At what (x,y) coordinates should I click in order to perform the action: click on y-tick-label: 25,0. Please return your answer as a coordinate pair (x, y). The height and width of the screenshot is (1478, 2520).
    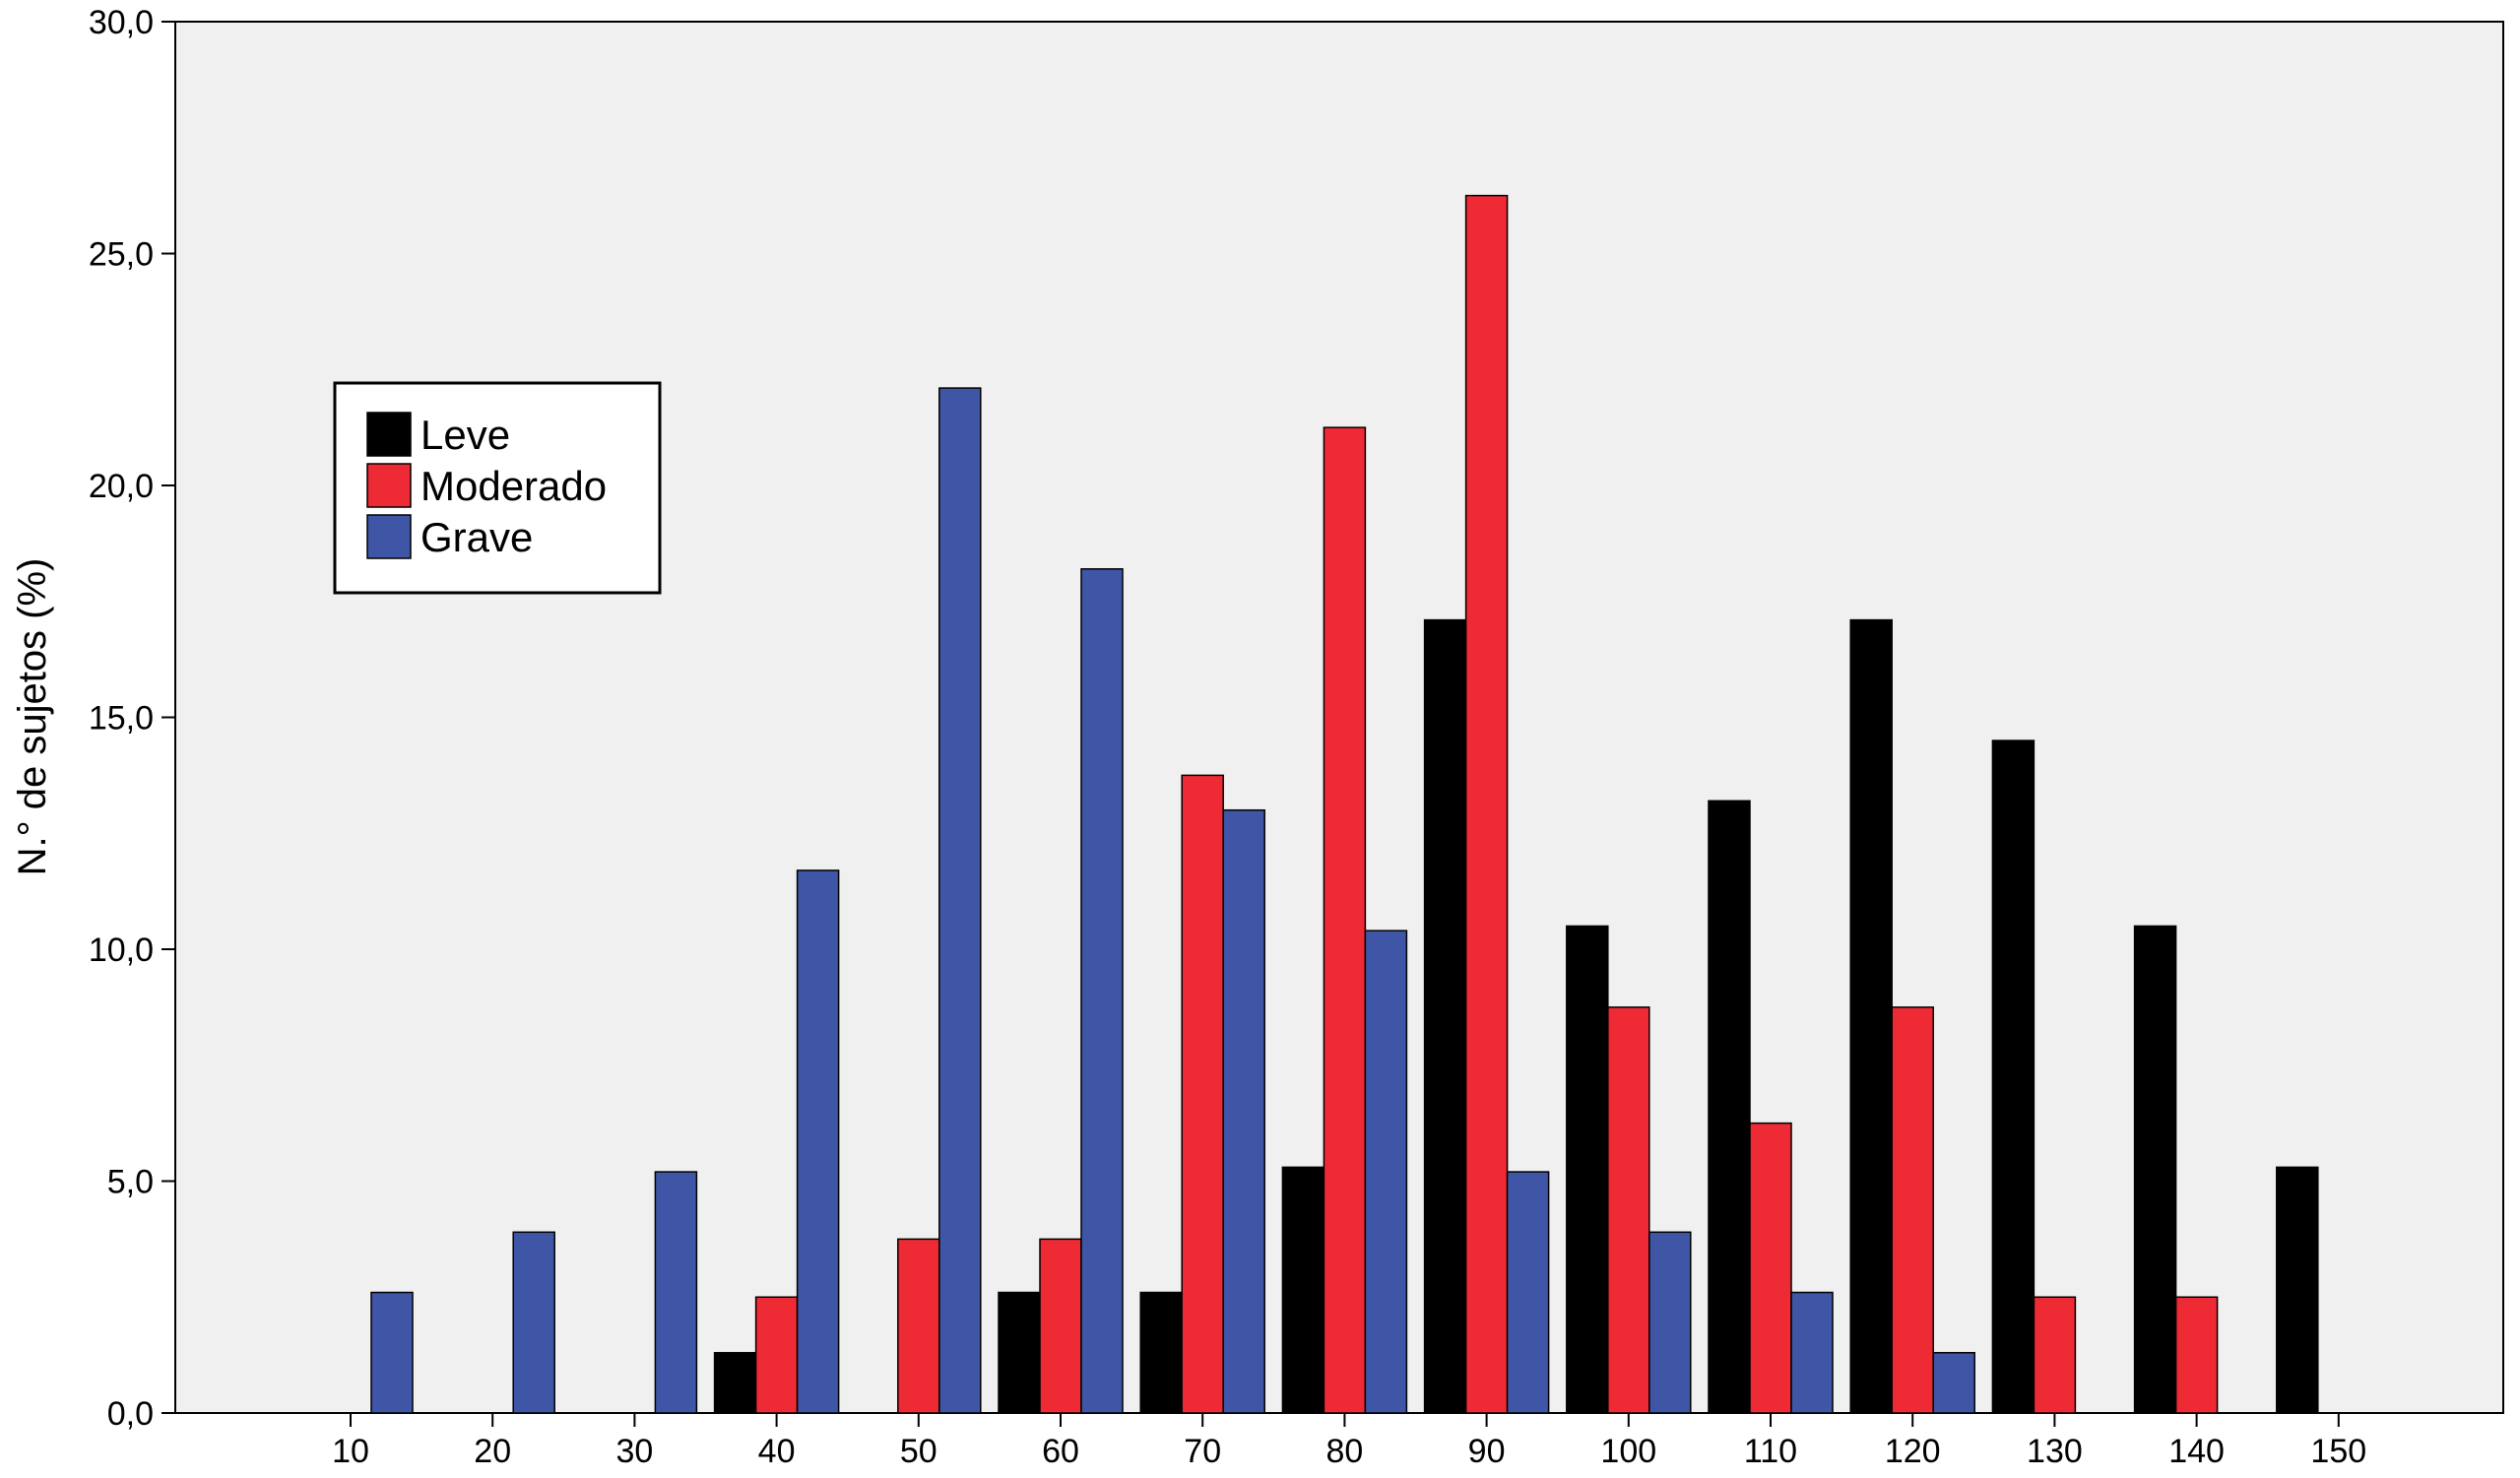
    Looking at the image, I should click on (121, 255).